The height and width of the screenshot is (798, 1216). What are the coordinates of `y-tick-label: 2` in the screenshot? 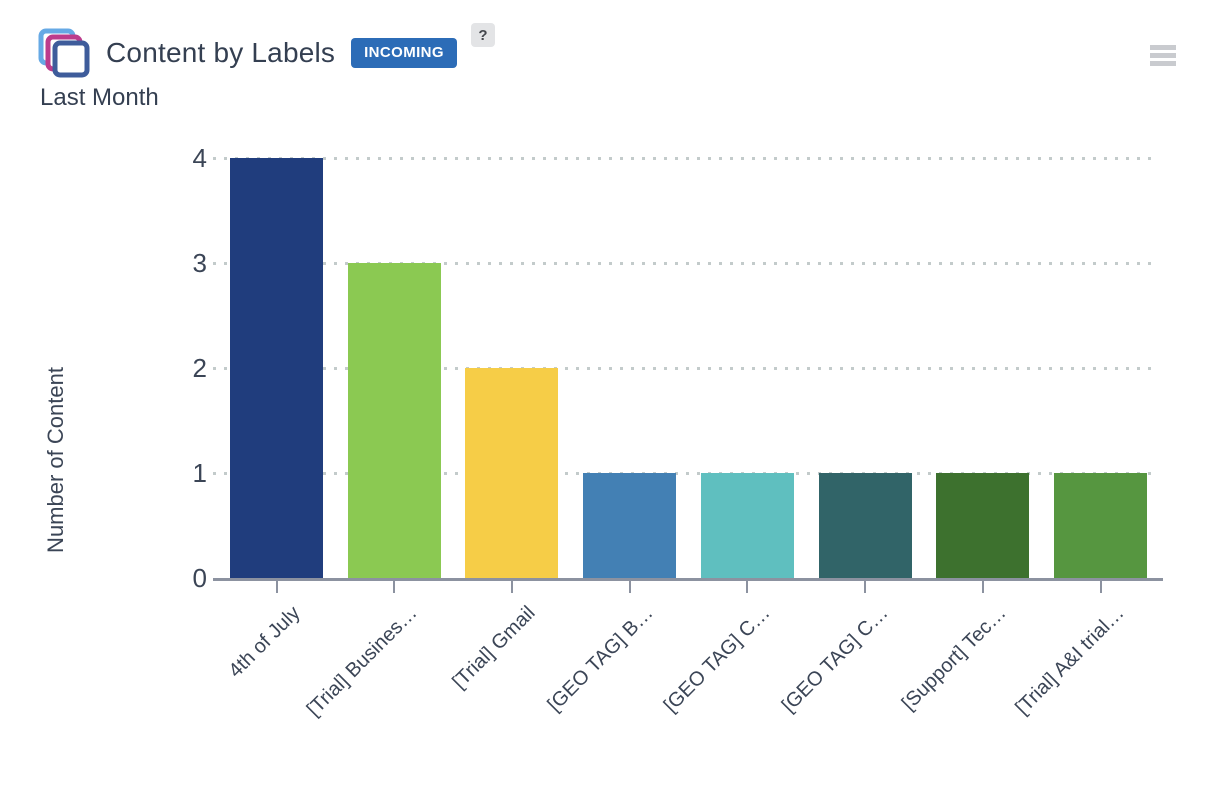 It's located at (199, 368).